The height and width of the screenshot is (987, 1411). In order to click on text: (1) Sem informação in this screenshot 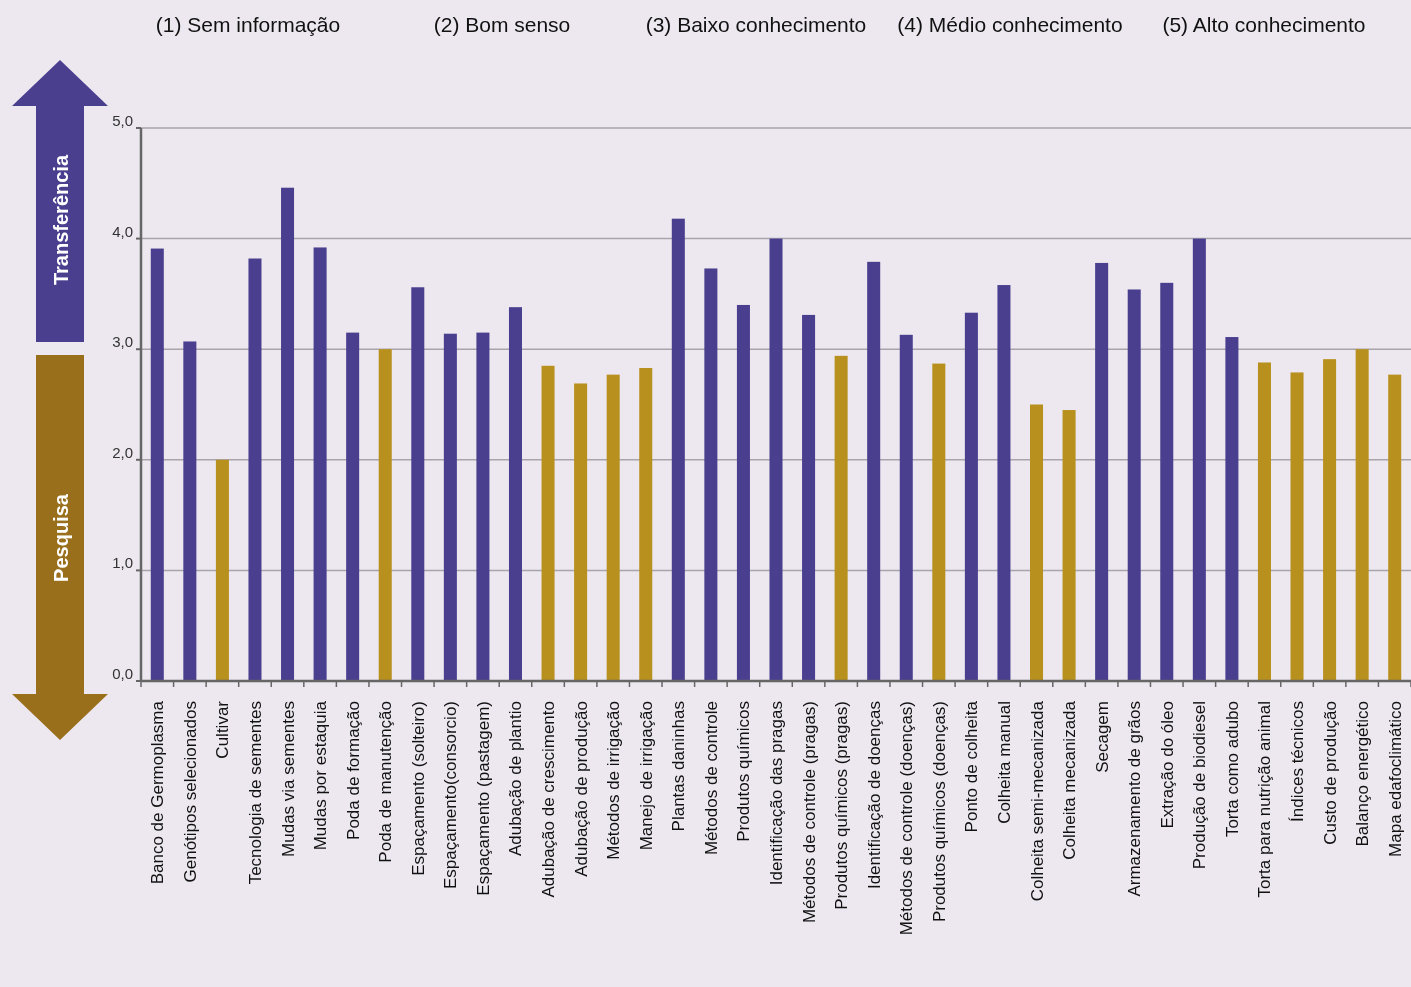, I will do `click(248, 24)`.